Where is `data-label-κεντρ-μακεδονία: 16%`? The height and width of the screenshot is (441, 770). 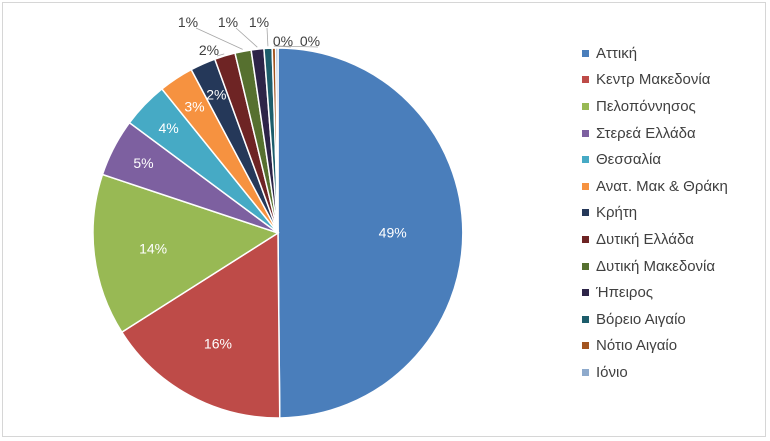 data-label-κεντρ-μακεδονία: 16% is located at coordinates (218, 344).